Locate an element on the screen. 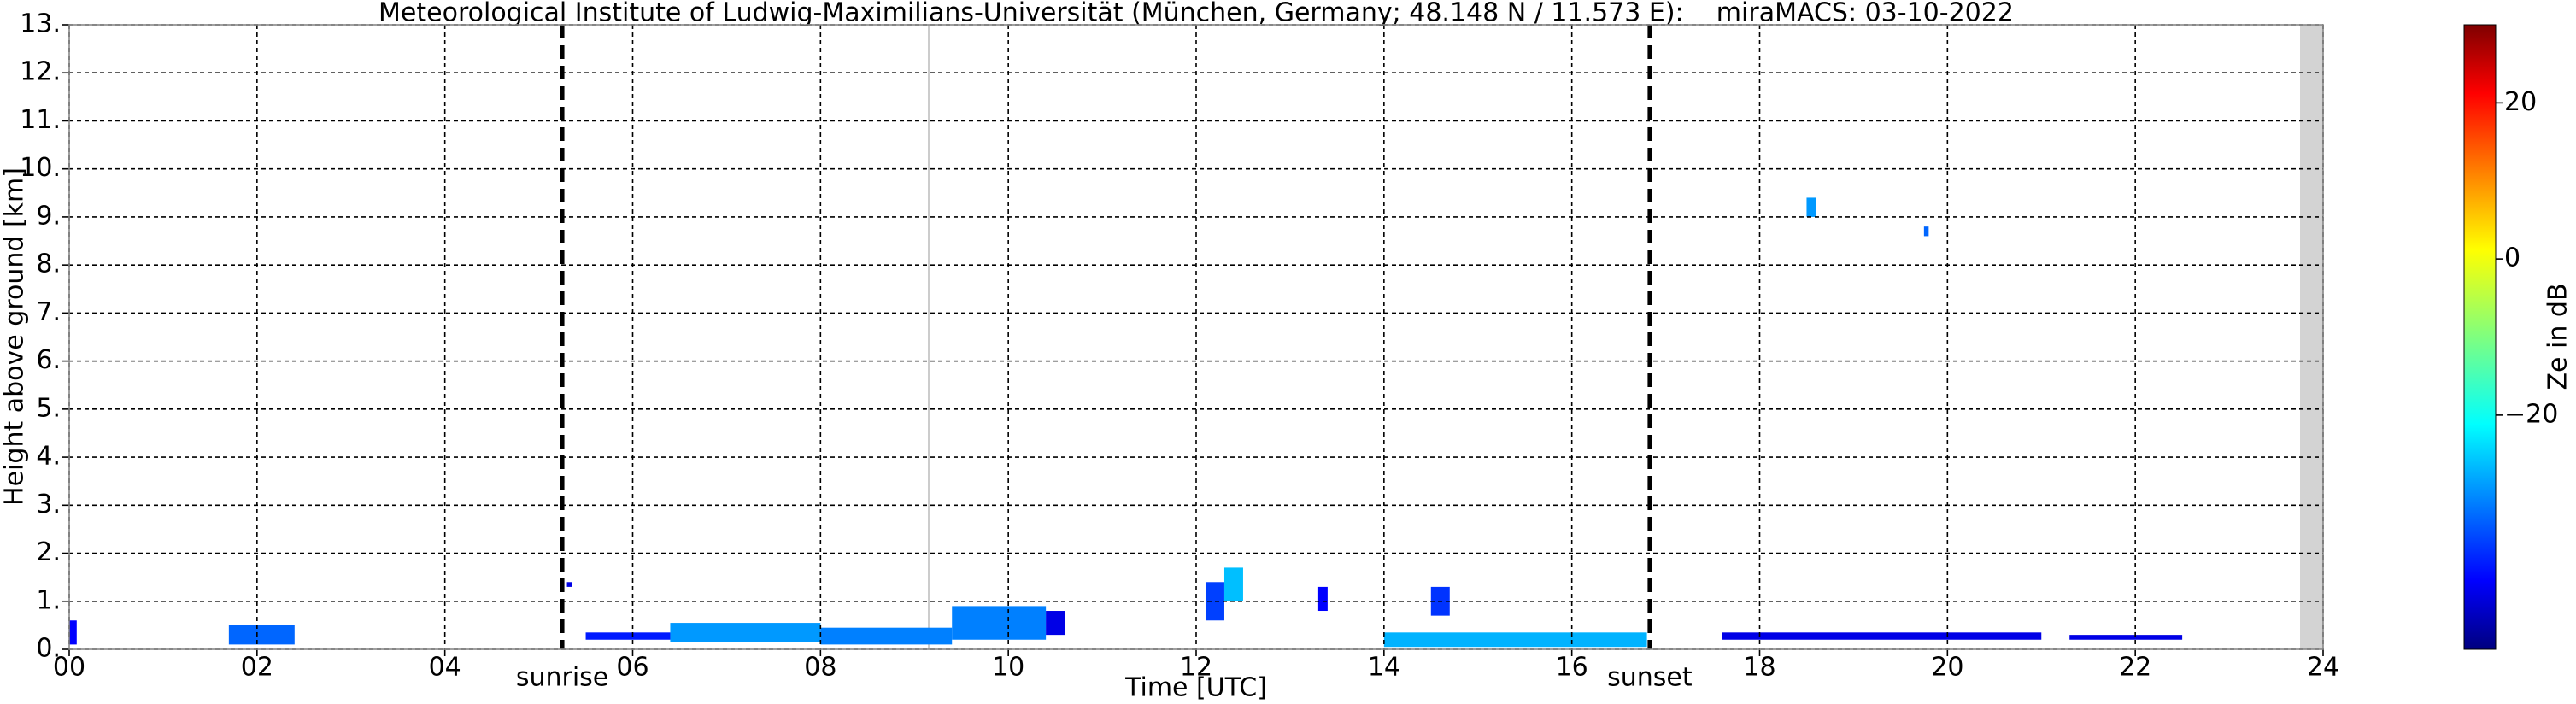 The height and width of the screenshot is (704, 2576). y-axis-label: Height above ground [km] is located at coordinates (15, 336).